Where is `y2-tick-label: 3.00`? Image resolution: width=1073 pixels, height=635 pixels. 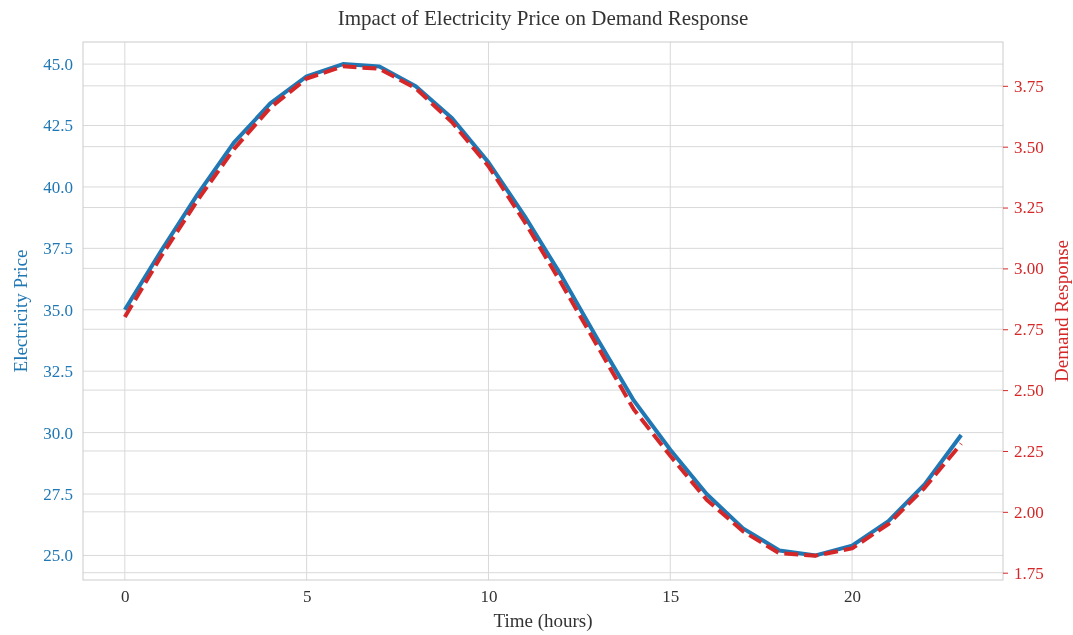
y2-tick-label: 3.00 is located at coordinates (1029, 269).